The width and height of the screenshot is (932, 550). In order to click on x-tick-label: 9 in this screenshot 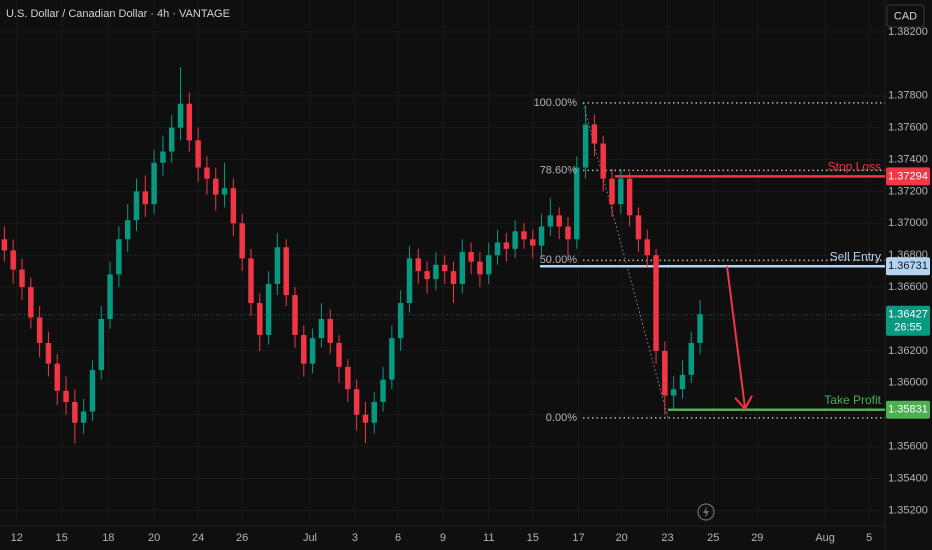, I will do `click(443, 538)`.